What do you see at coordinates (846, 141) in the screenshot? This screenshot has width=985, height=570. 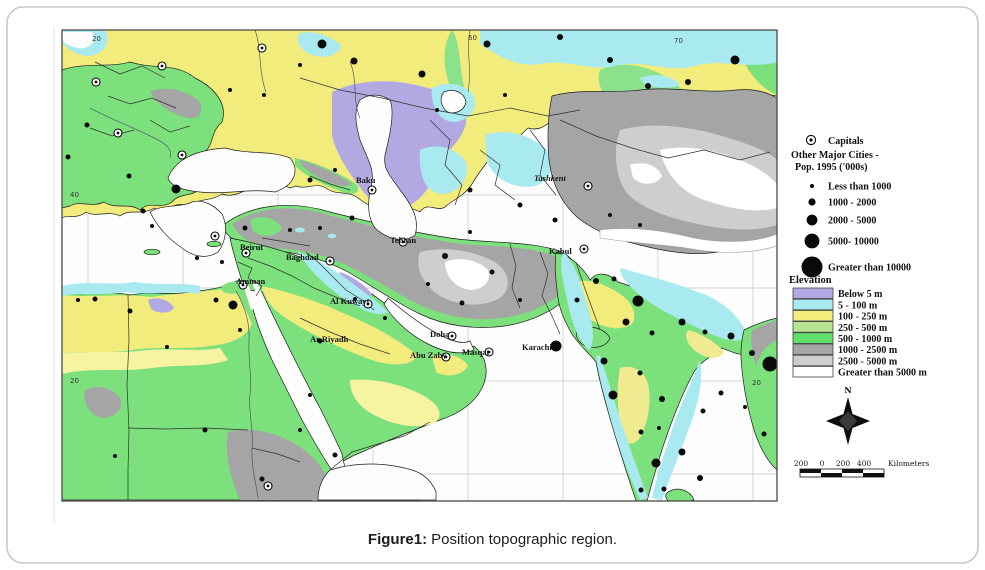 I see `capitals-label: Capitals` at bounding box center [846, 141].